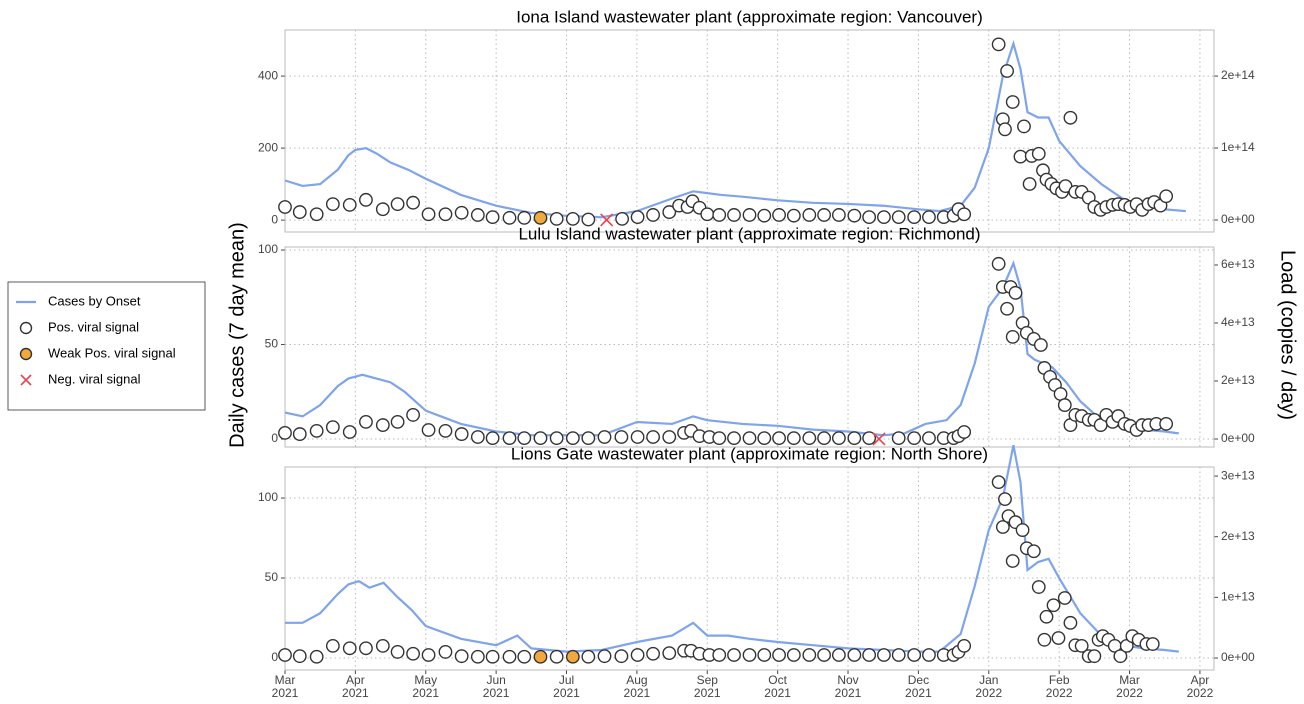 The width and height of the screenshot is (1304, 704). Describe the element at coordinates (355, 686) in the screenshot. I see `x-tick-label: Apr 2021` at that location.